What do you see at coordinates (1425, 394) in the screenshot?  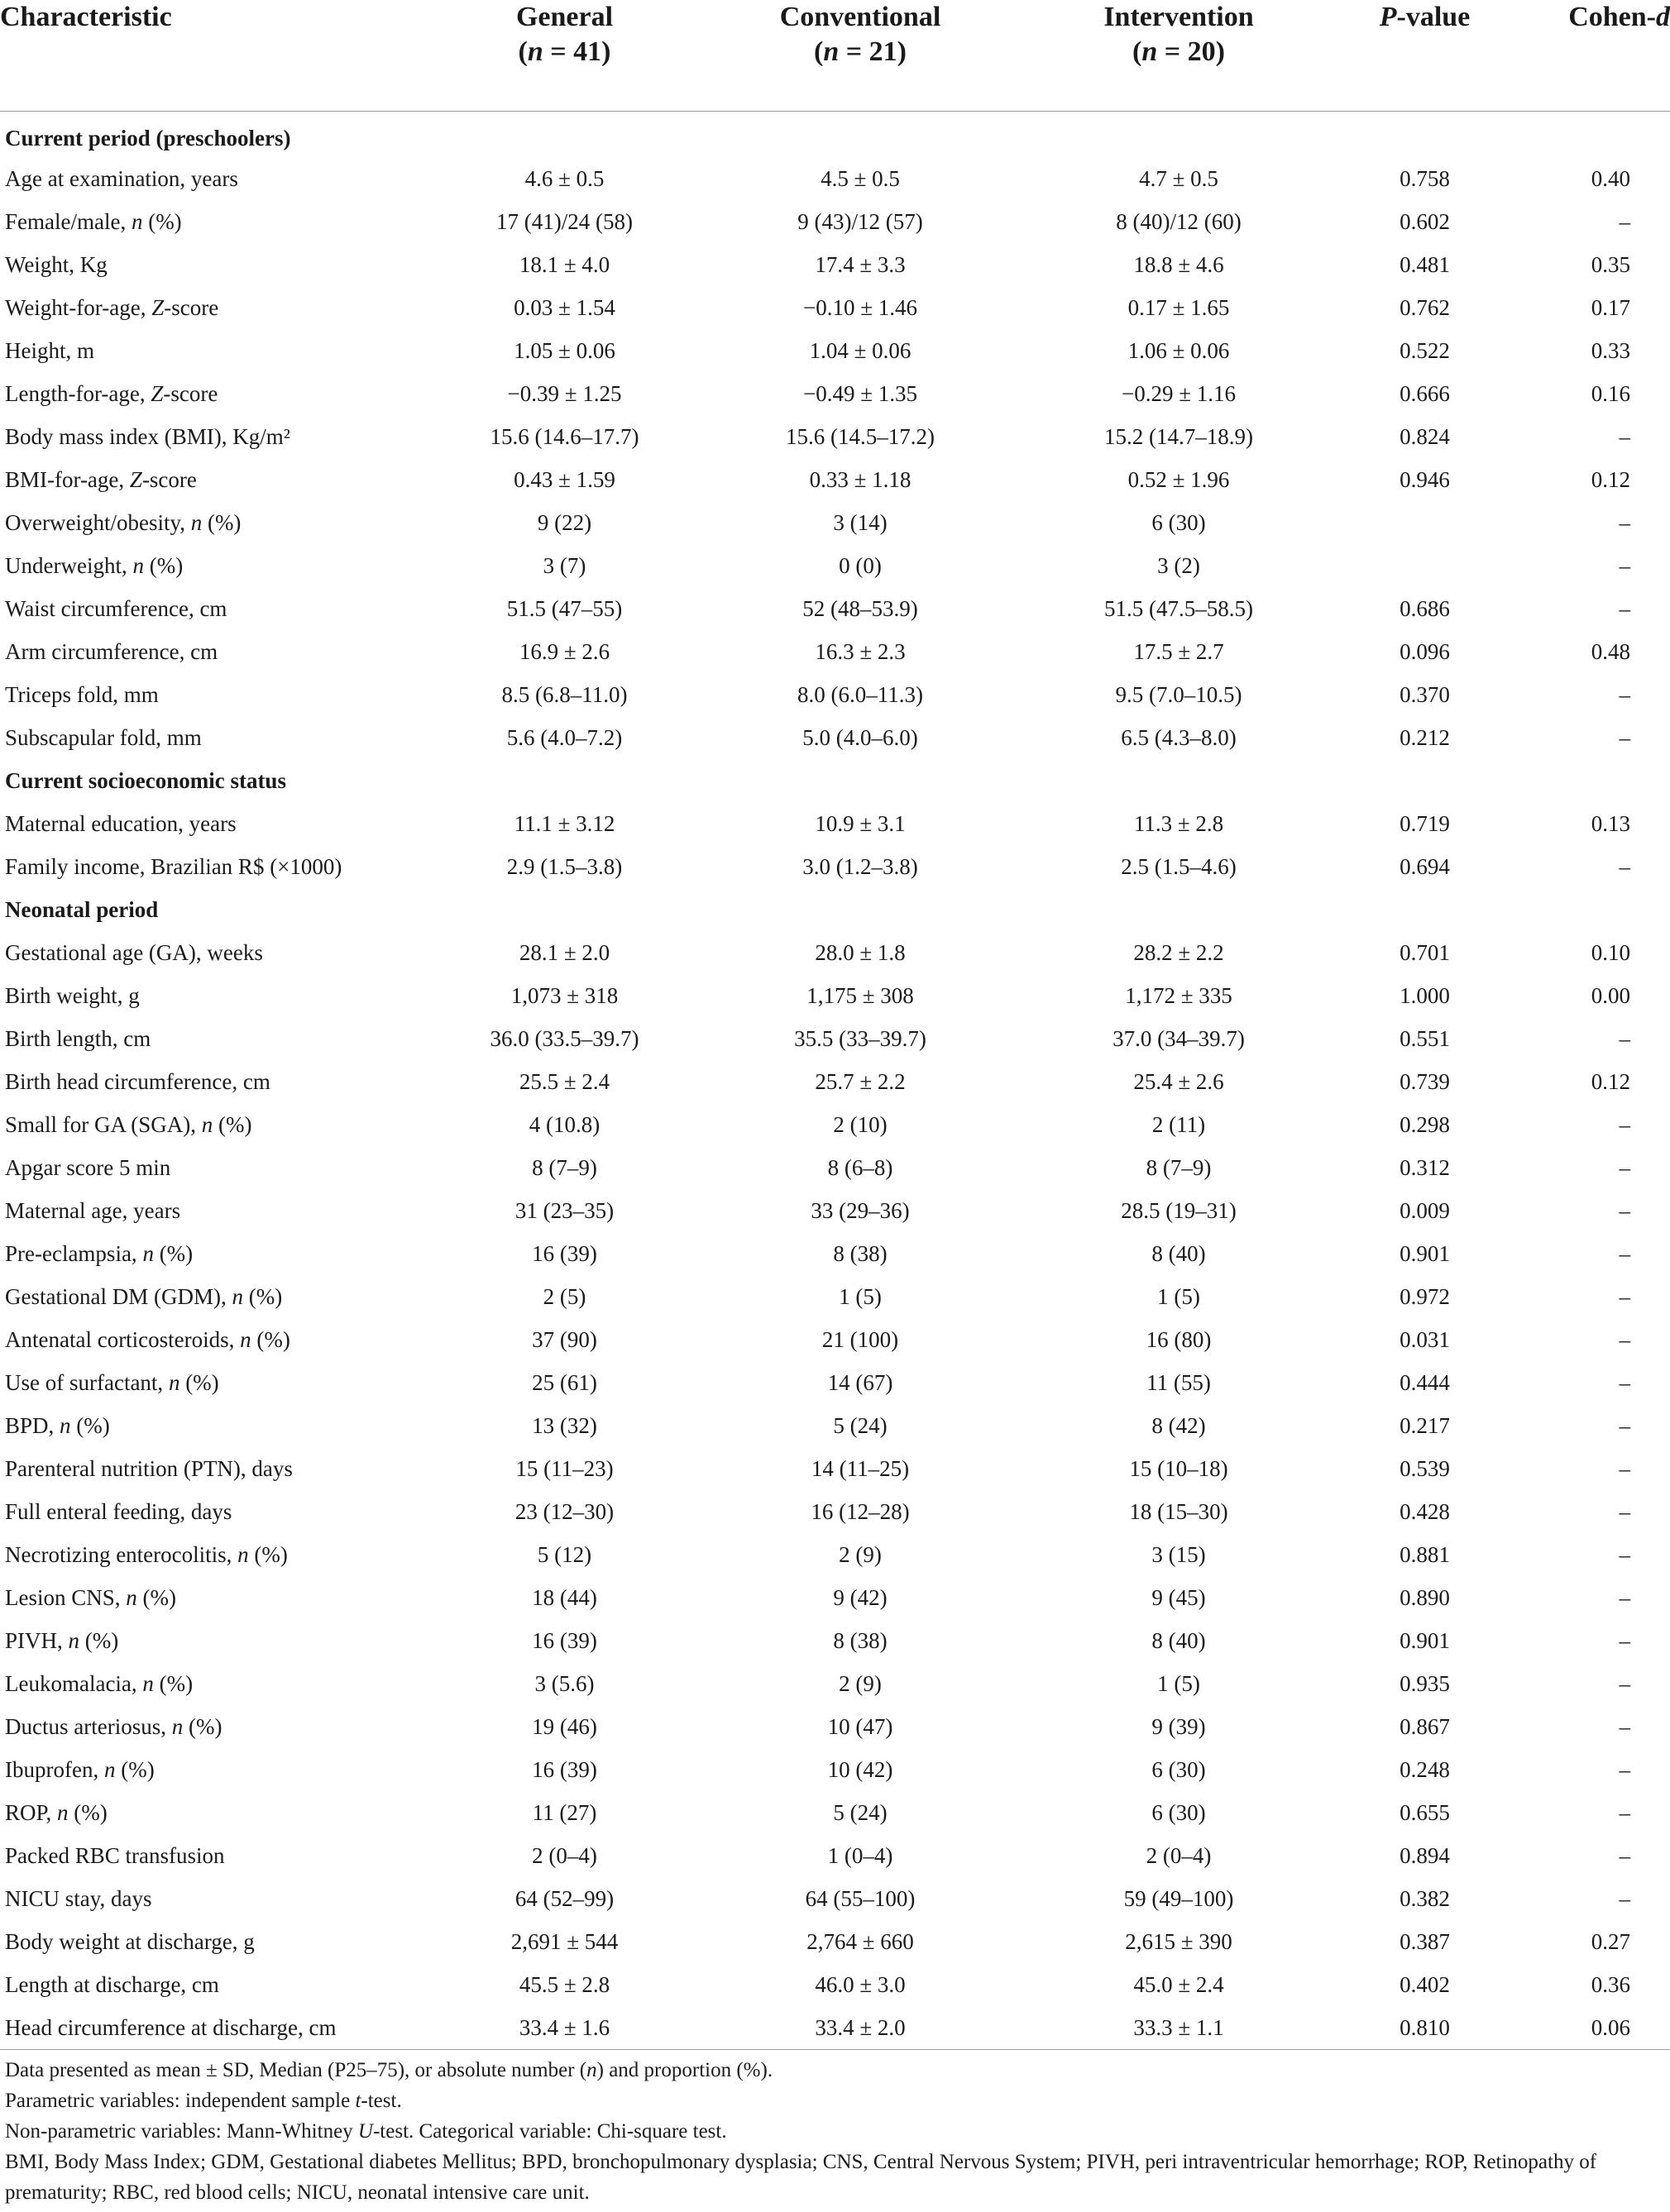 I see `cell-pvalue: 0.666` at bounding box center [1425, 394].